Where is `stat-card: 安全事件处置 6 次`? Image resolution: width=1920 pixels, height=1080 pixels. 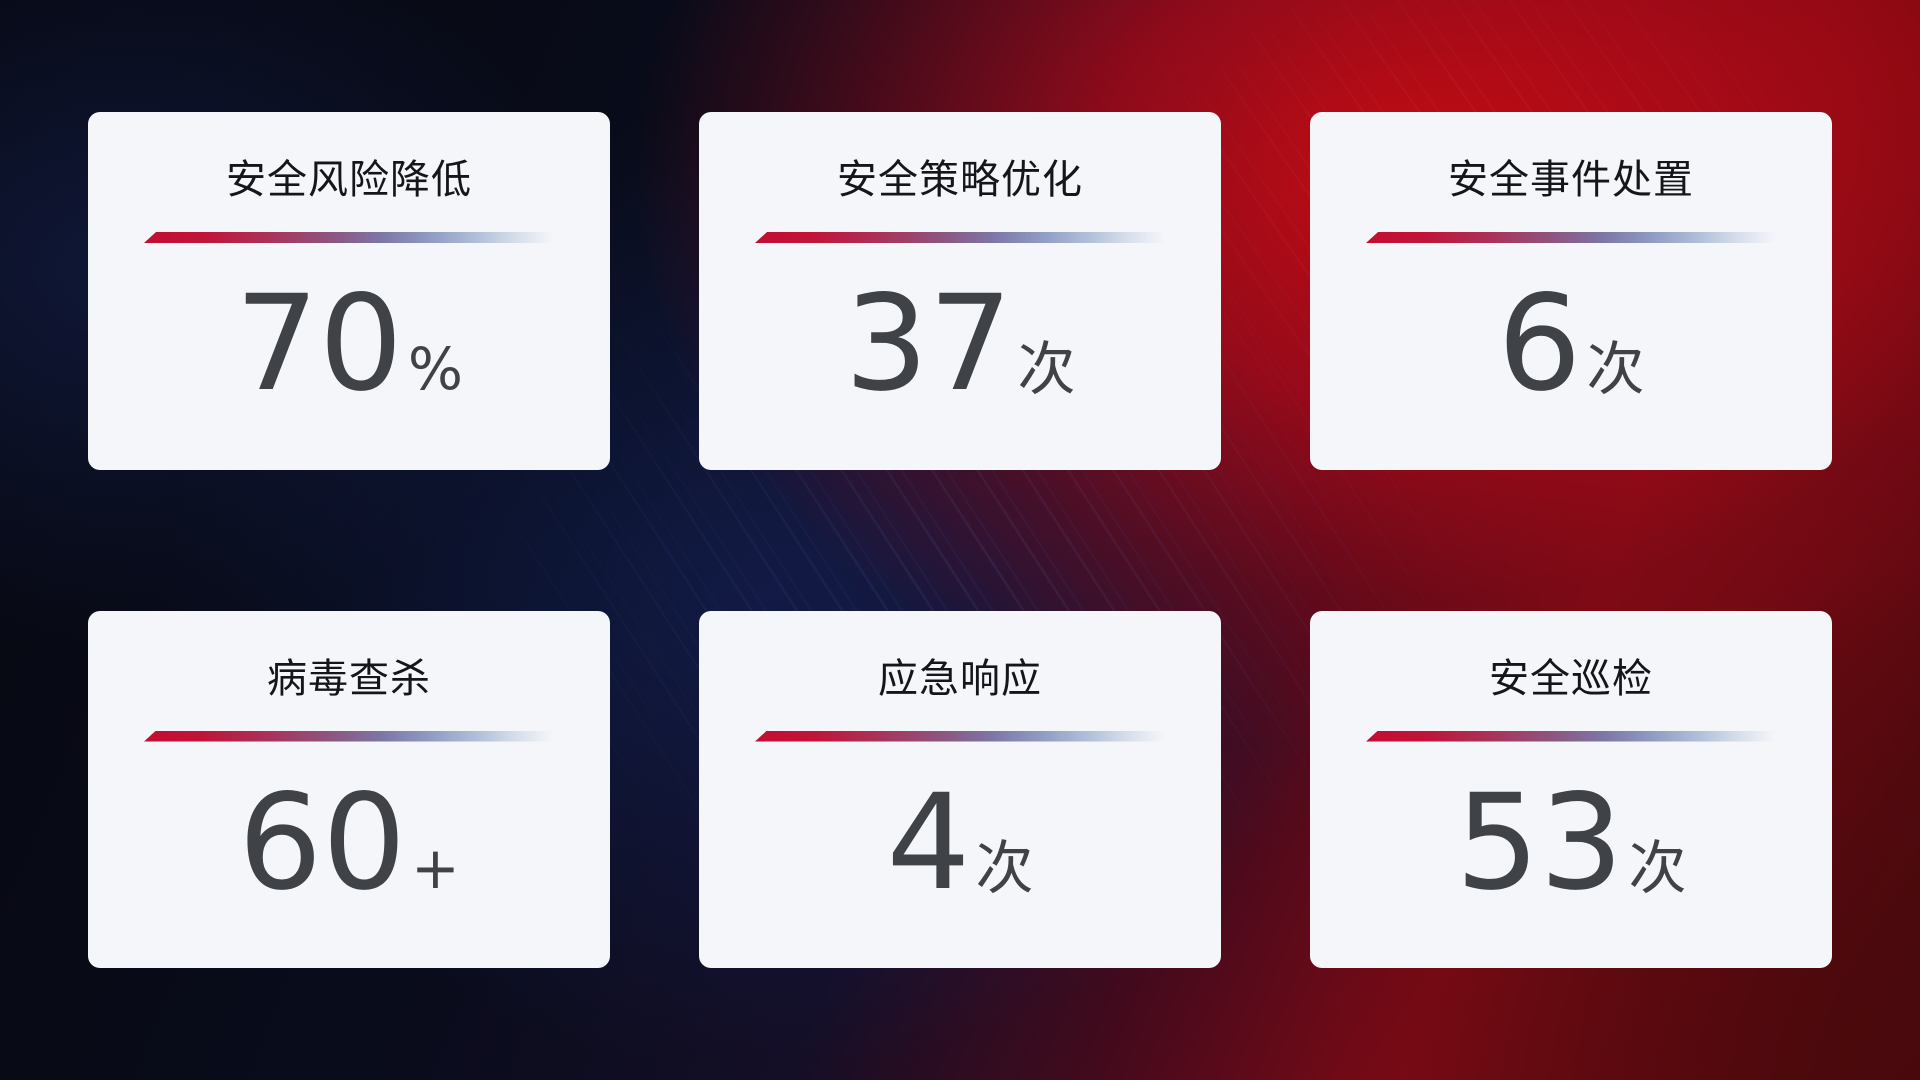
stat-card: 安全事件处置 6 次 is located at coordinates (1571, 291).